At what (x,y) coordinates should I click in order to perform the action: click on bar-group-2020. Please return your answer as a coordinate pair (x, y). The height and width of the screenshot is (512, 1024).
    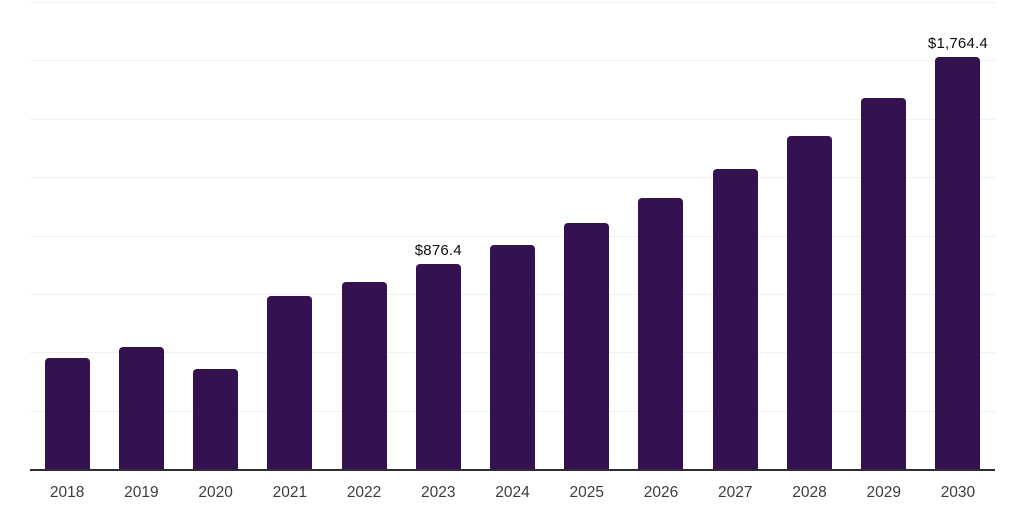
    Looking at the image, I should click on (215, 235).